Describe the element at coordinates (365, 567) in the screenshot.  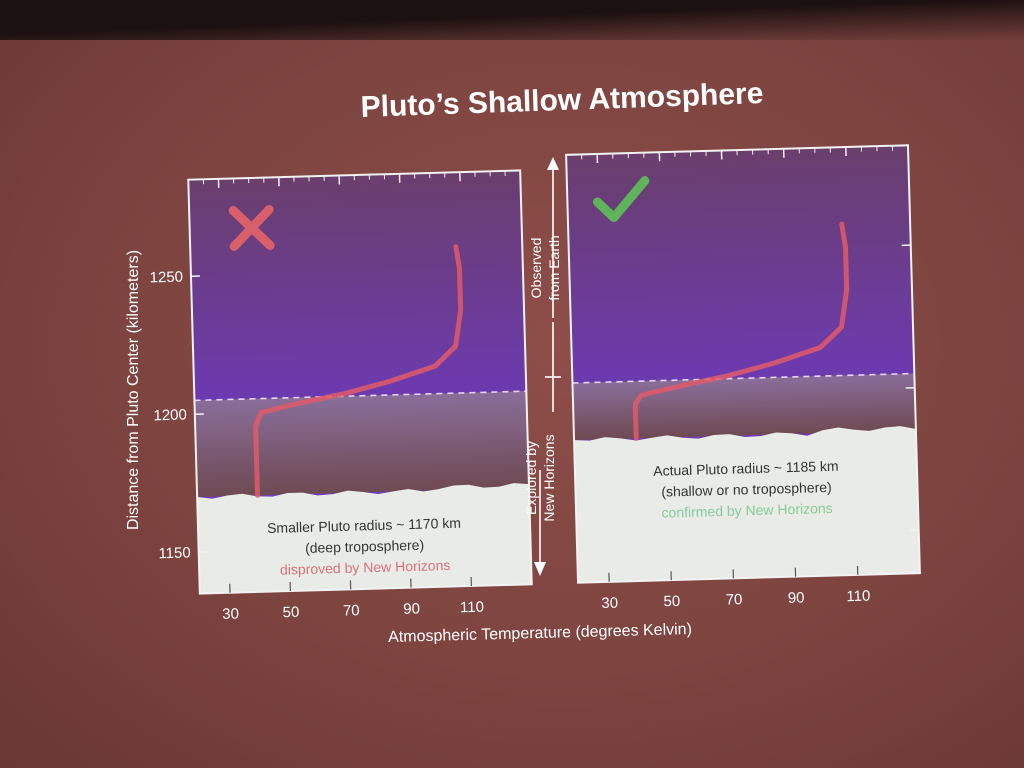
I see `disproved-annotation-line-3: disproved by New Horizons` at that location.